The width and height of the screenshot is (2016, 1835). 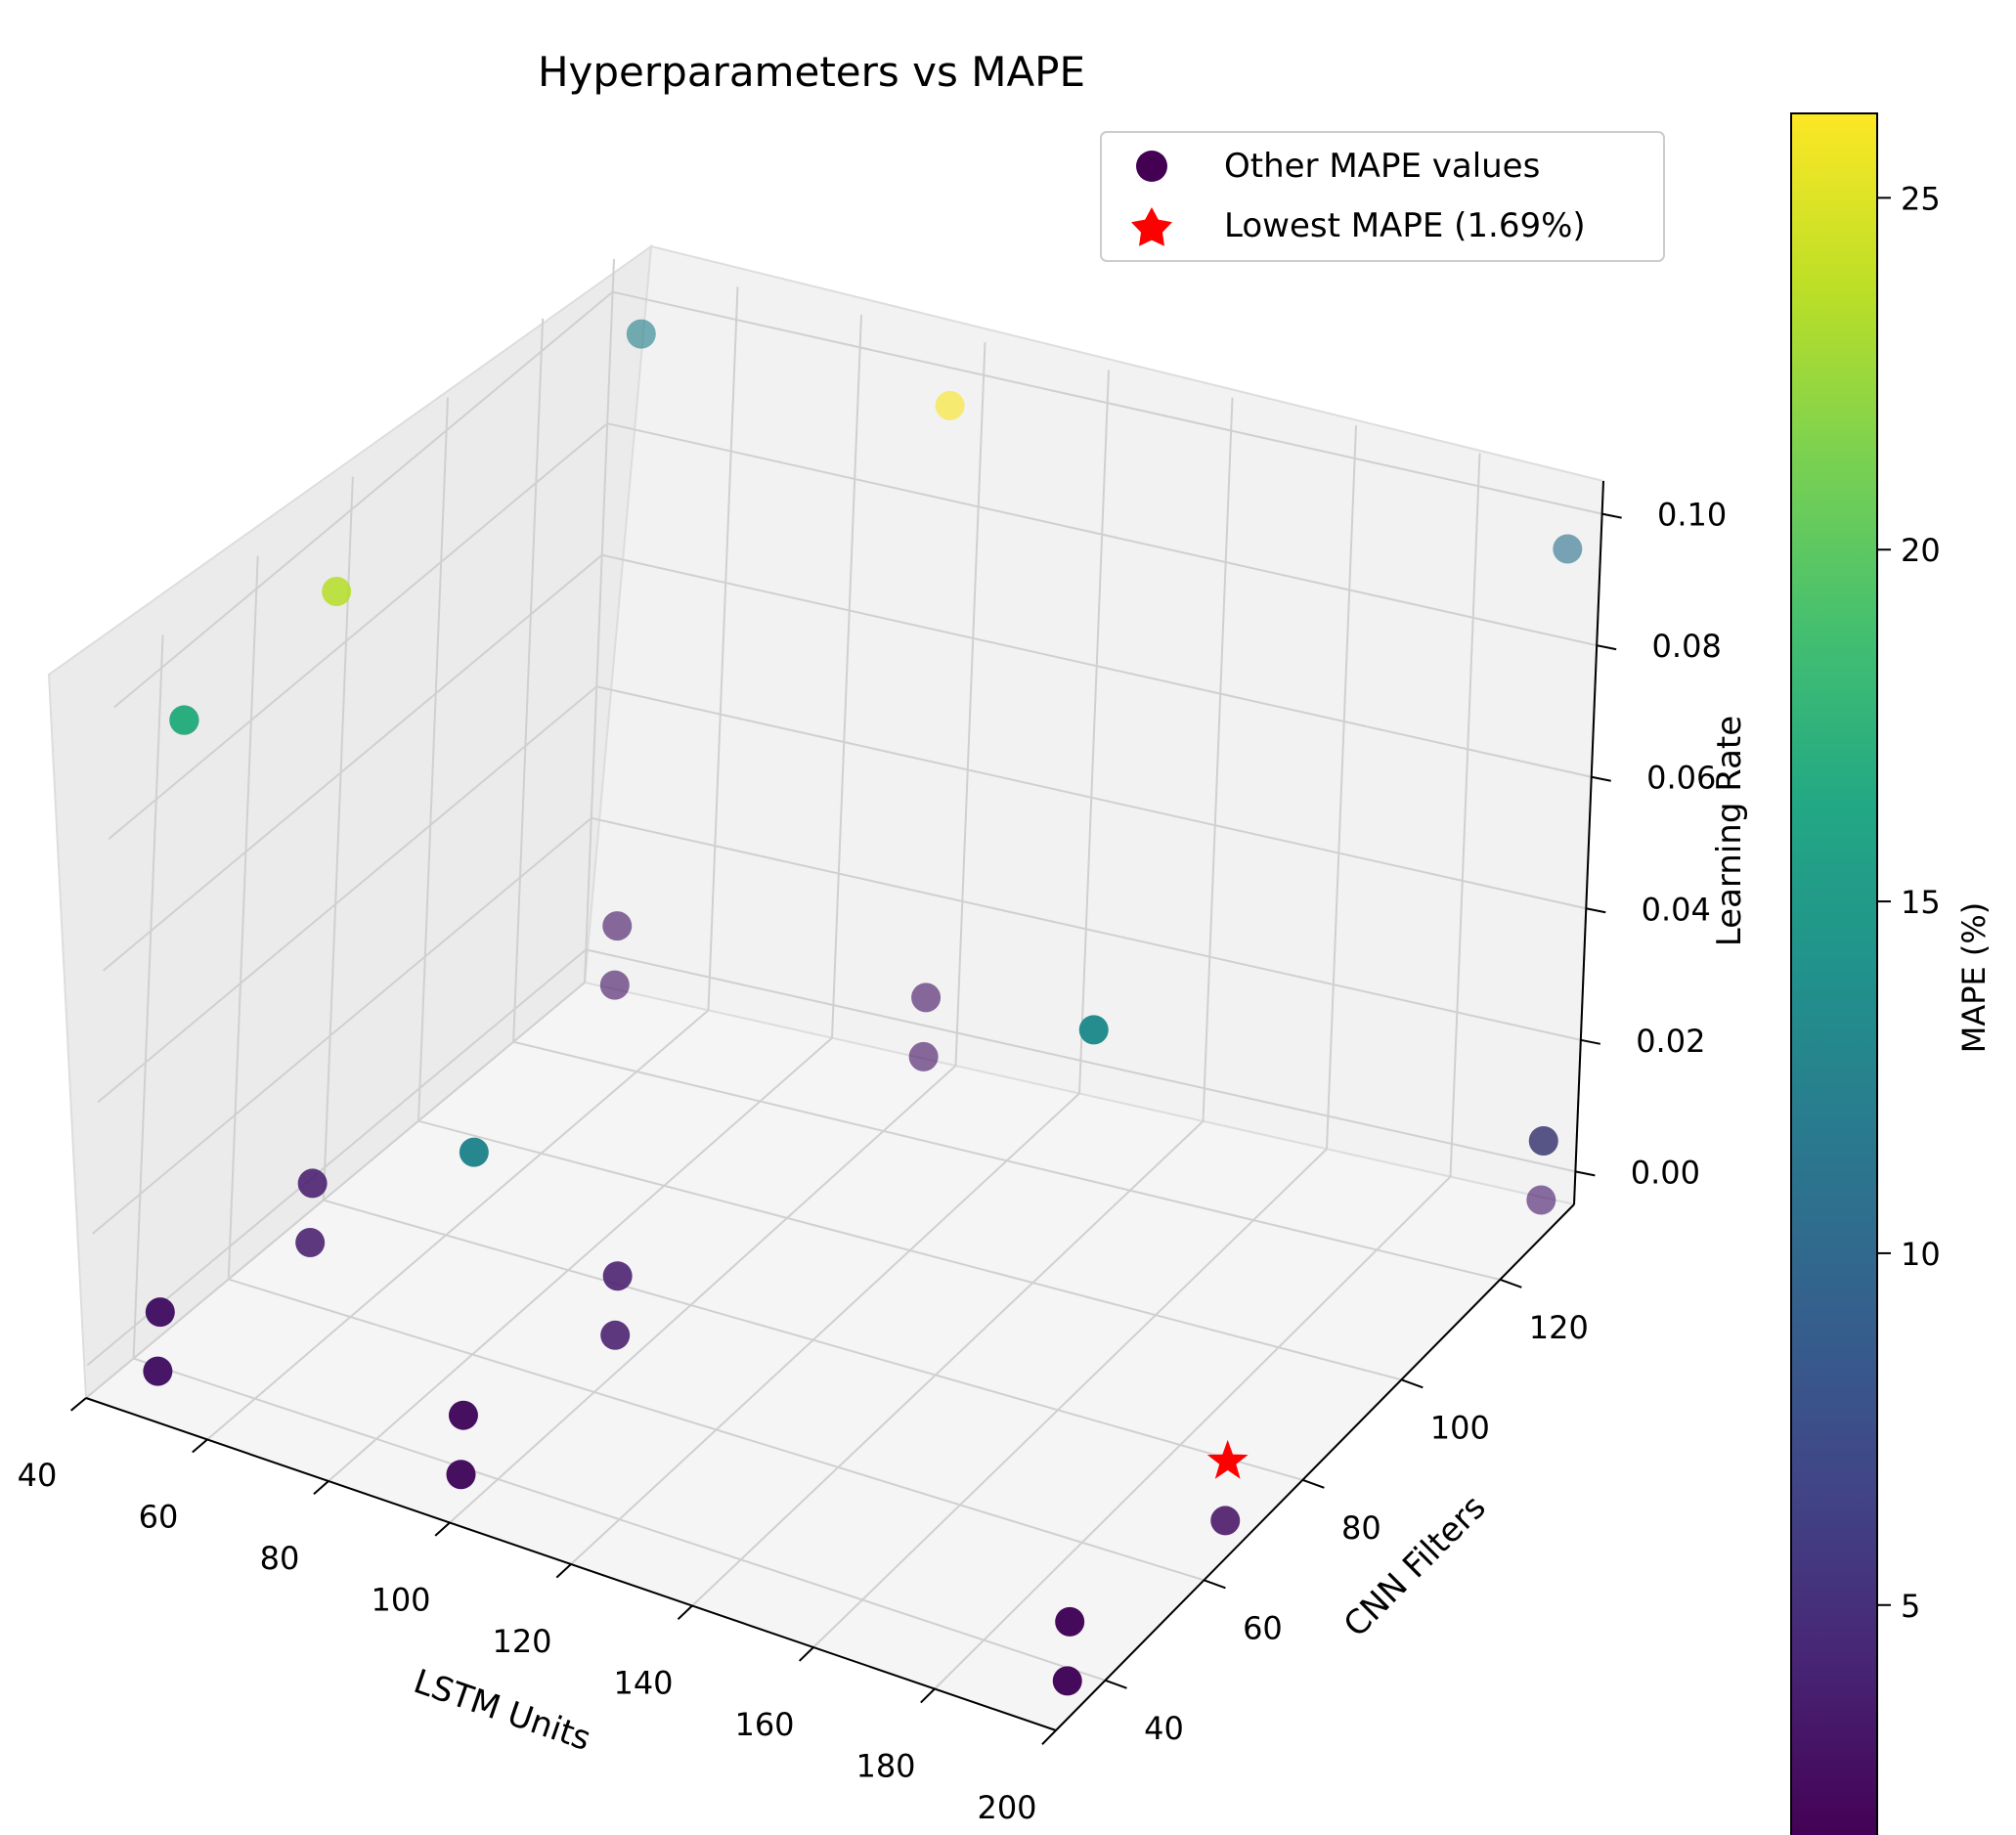 I want to click on legend: Other MAPE values Lowest MAPE (1.69%), so click(x=1382, y=196).